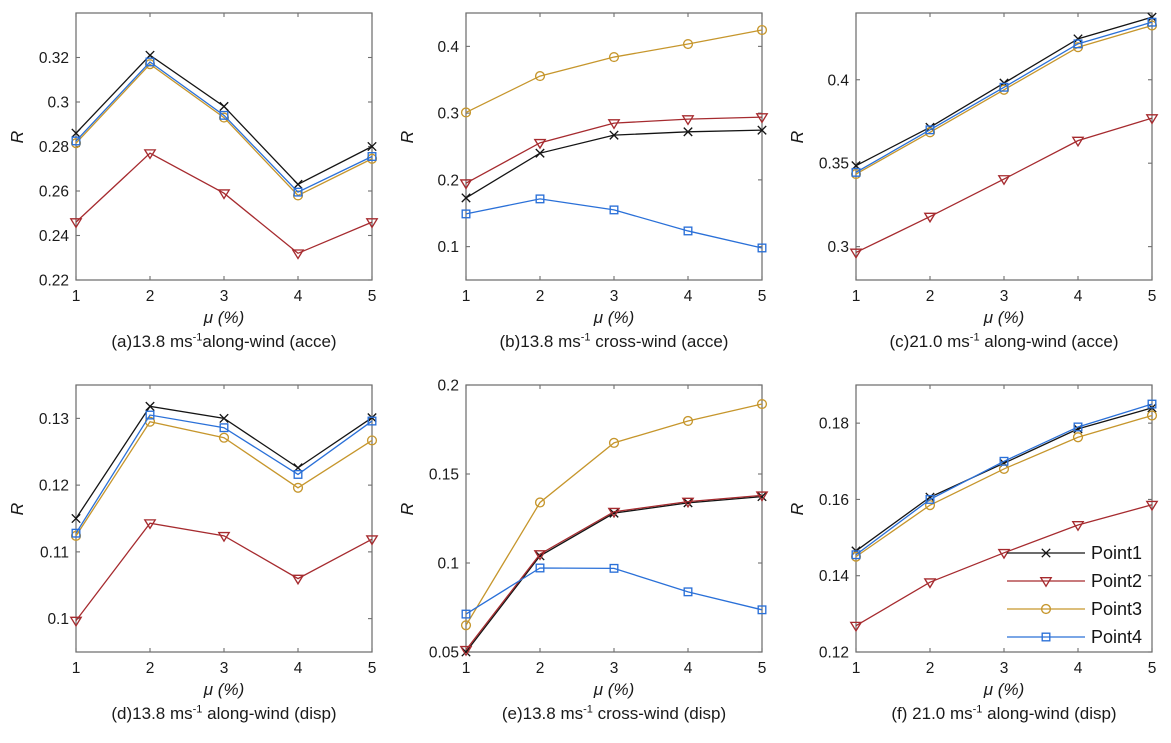 The width and height of the screenshot is (1171, 743). What do you see at coordinates (834, 500) in the screenshot?
I see `svg-text: 0.16` at bounding box center [834, 500].